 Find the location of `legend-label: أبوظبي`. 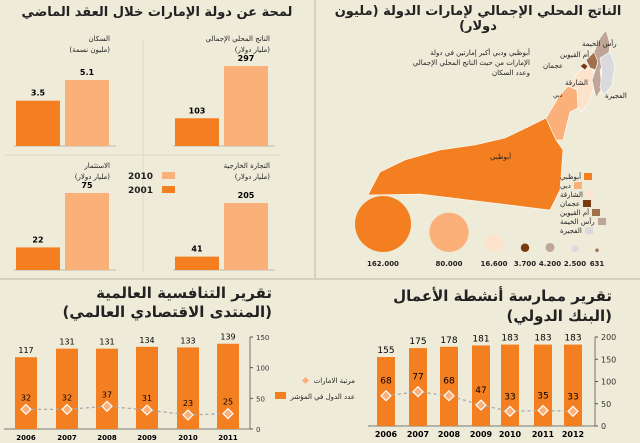

legend-label: أبوظبي is located at coordinates (571, 176).